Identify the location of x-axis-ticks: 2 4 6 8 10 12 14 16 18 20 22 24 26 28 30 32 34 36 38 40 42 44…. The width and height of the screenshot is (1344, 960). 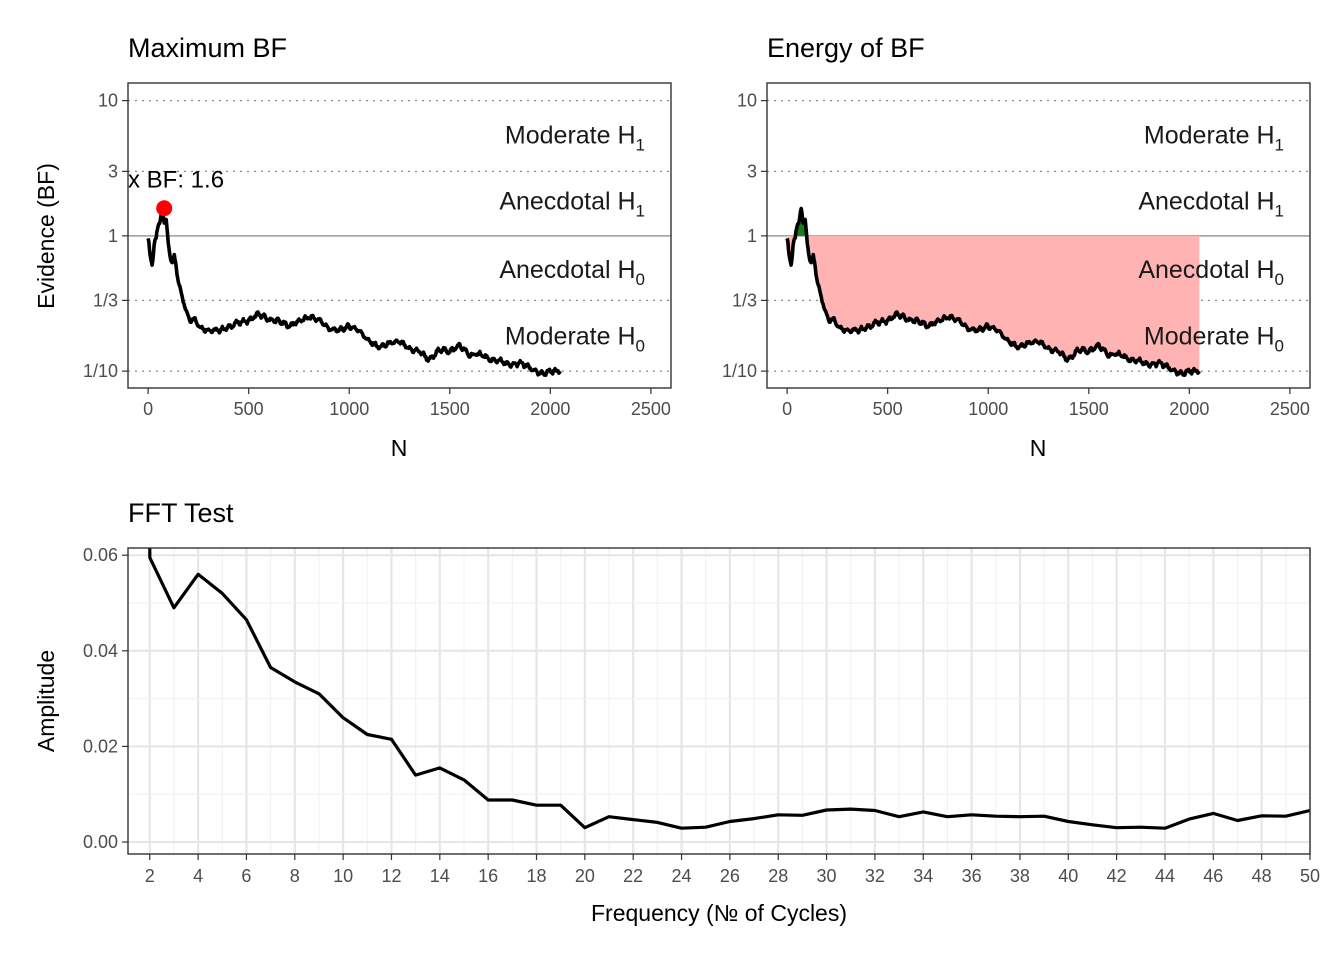
(732, 870).